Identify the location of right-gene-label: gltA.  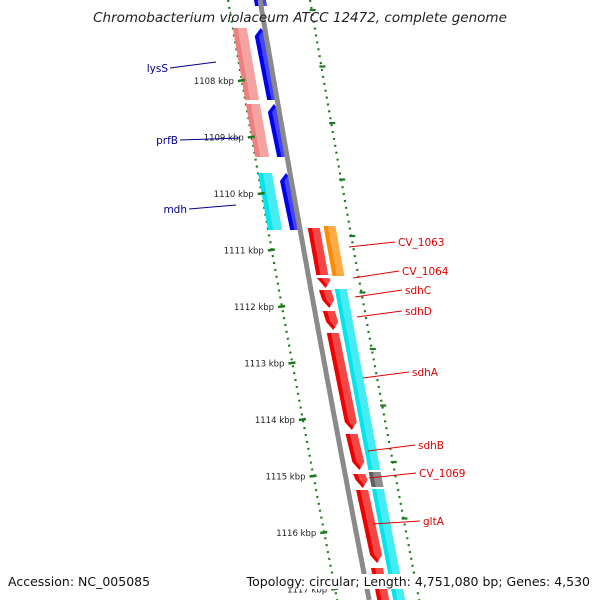
(434, 522).